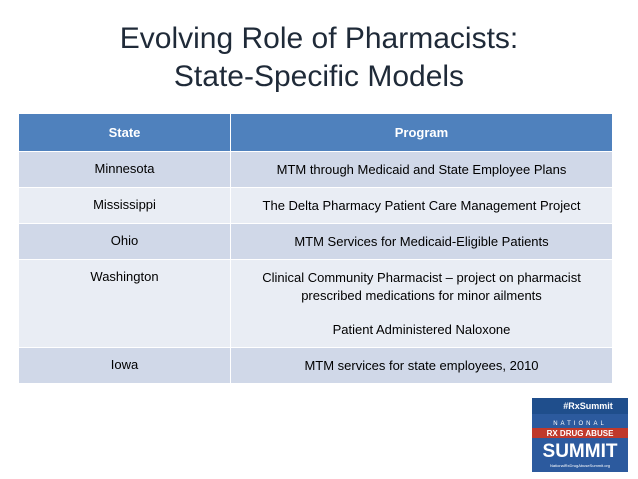  What do you see at coordinates (580, 465) in the screenshot?
I see `logo-url: NationalRxDrugAbuseSummit.org` at bounding box center [580, 465].